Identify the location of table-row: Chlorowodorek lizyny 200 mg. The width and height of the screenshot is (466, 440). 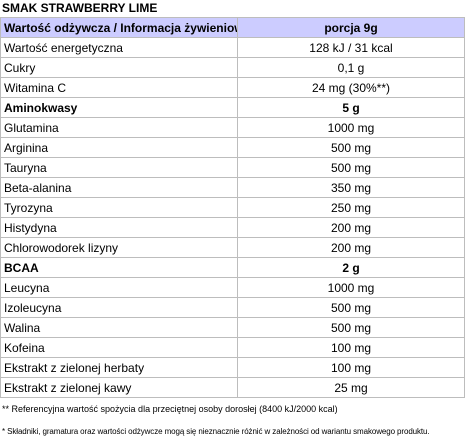
(232, 247).